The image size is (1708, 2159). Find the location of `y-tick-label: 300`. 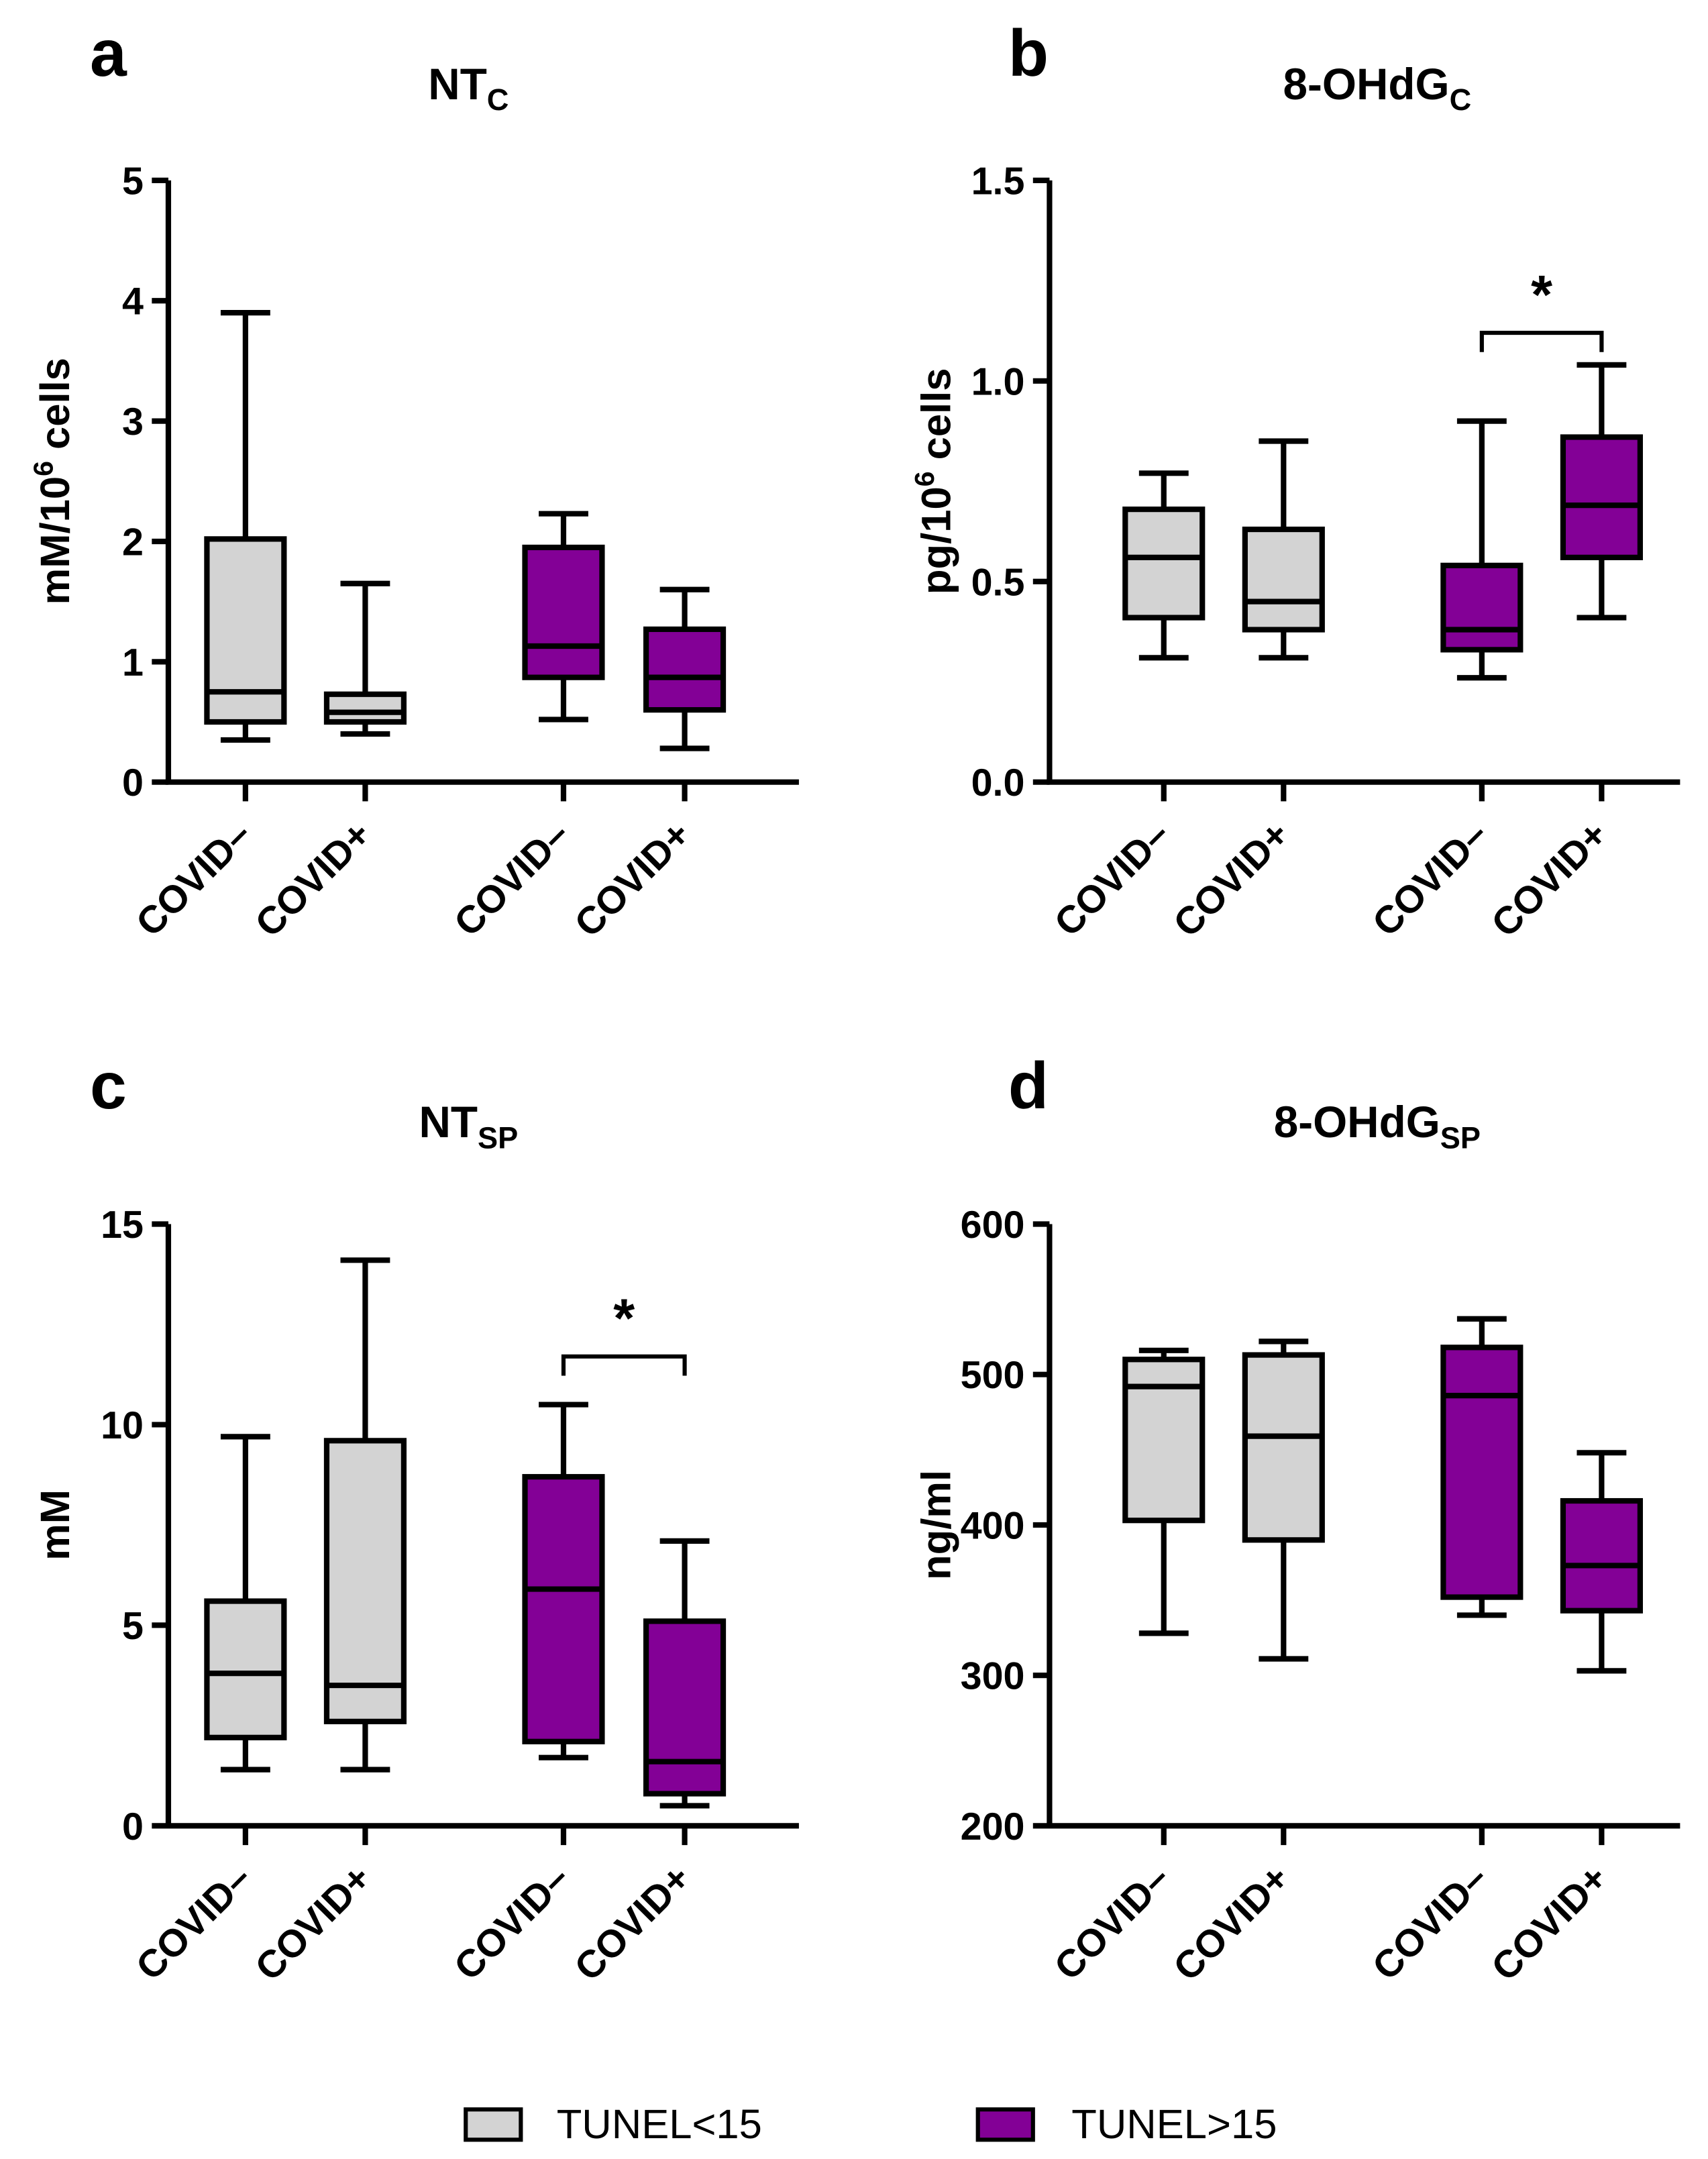

y-tick-label: 300 is located at coordinates (993, 1676).